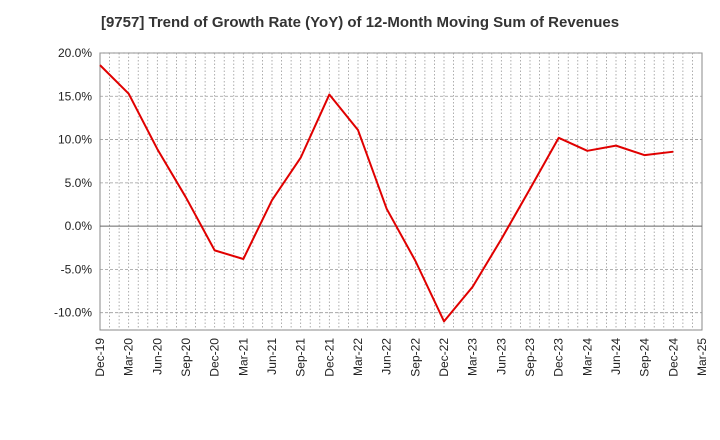 The image size is (720, 440). What do you see at coordinates (587, 357) in the screenshot?
I see `x-tick-label: Mar-24` at bounding box center [587, 357].